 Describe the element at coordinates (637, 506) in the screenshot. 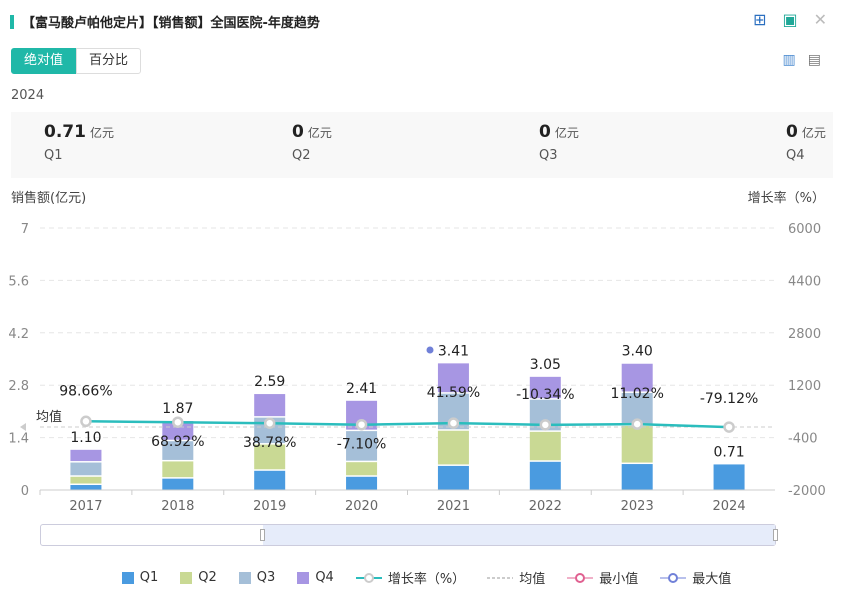

I see `x-tick-label: 2023` at that location.